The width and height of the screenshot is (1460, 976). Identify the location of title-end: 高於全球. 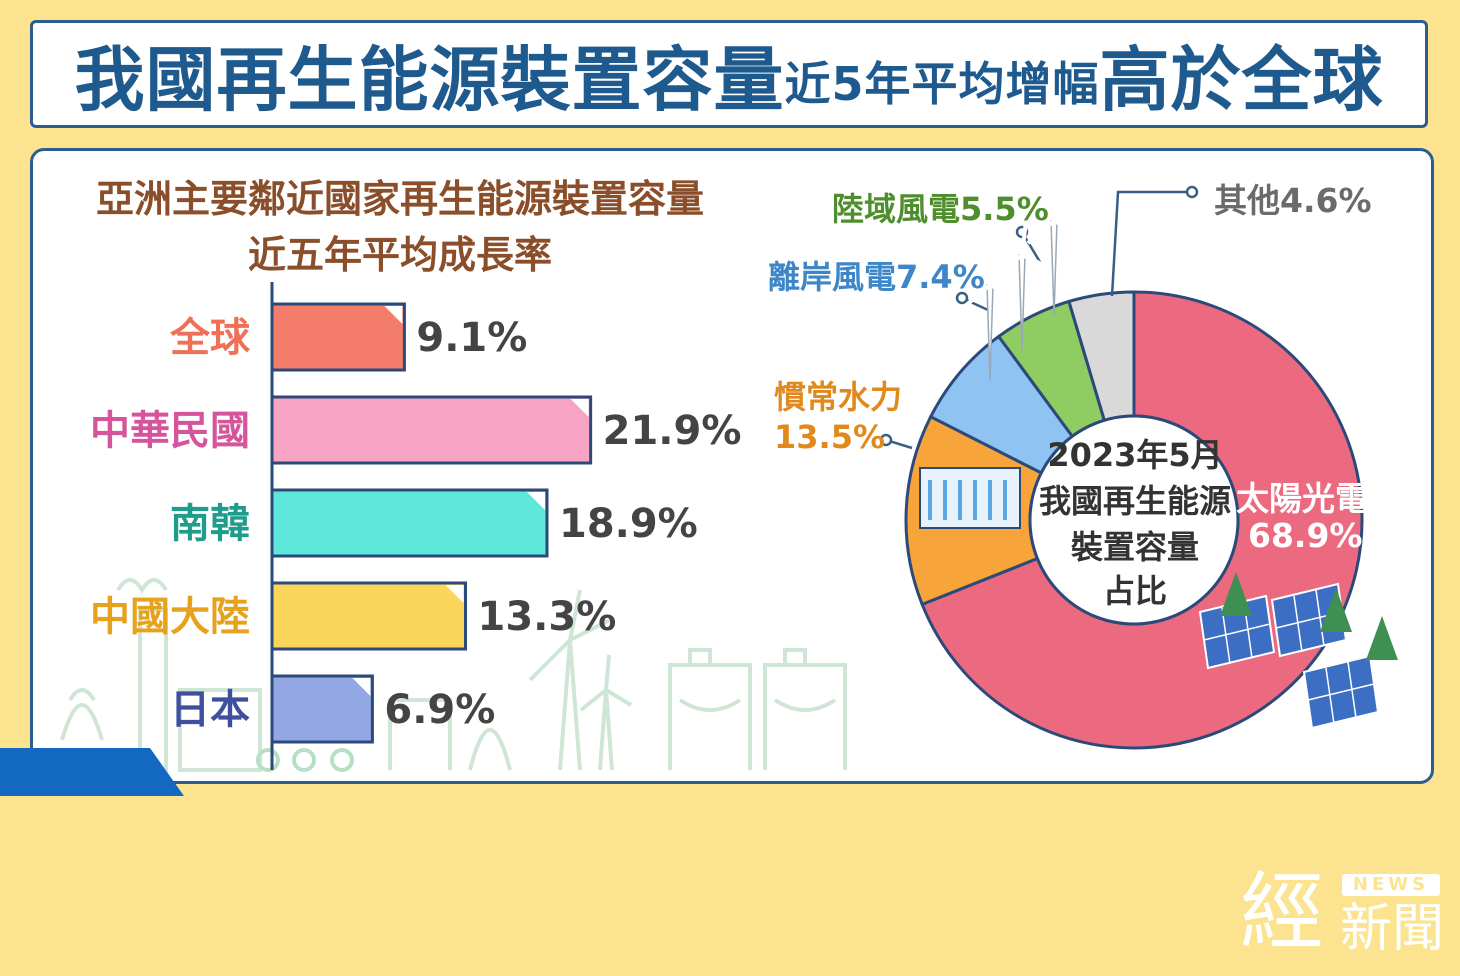
(1241, 79).